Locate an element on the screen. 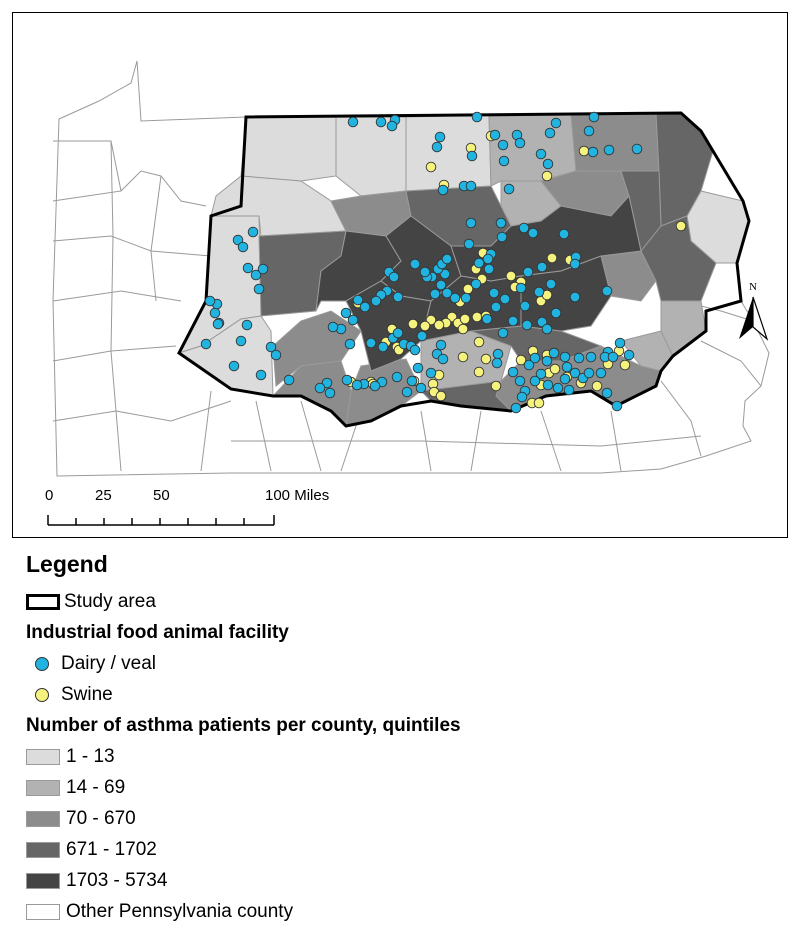 This screenshot has height=945, width=798. other-county-label: Other Pennsylvania county is located at coordinates (180, 911).